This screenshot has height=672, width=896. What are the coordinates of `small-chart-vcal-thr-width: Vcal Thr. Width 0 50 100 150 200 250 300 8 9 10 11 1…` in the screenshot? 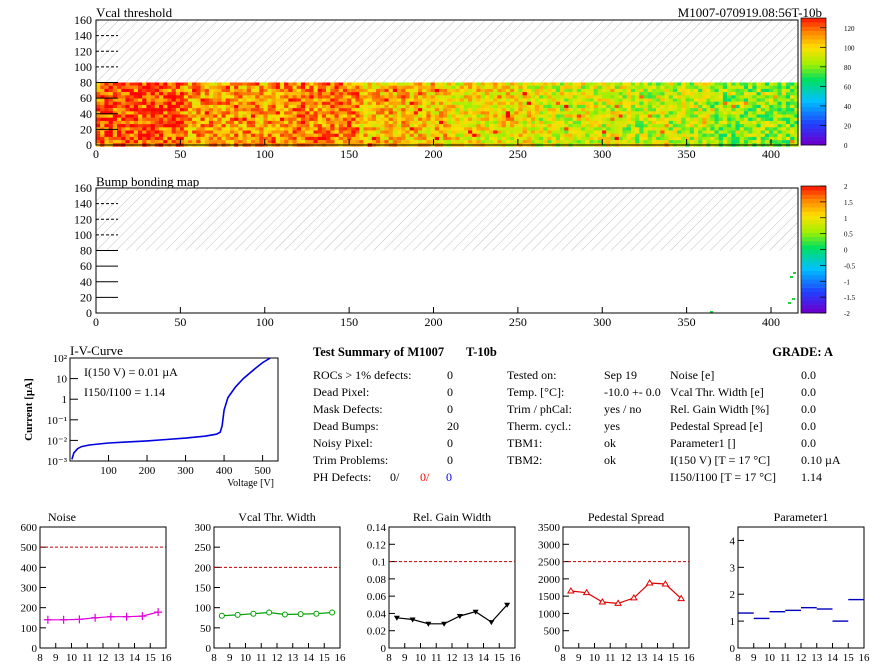 It's located at (271, 587).